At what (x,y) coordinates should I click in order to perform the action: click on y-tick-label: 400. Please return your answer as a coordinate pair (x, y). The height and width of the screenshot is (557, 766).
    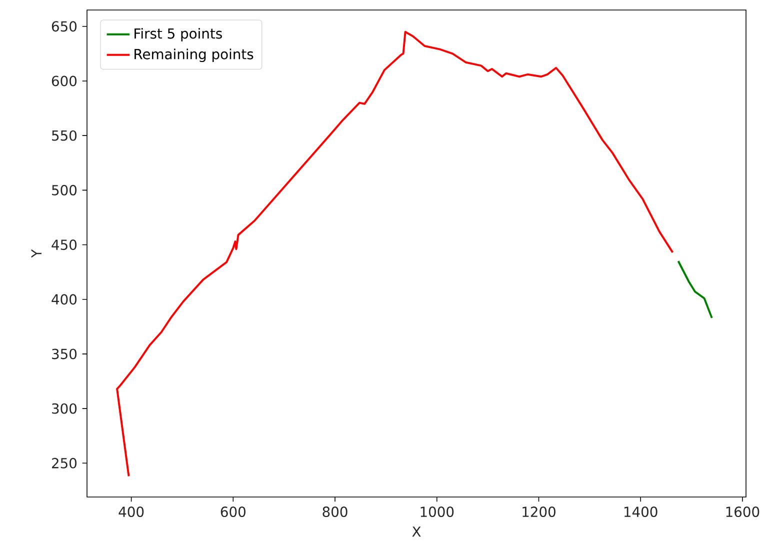
    Looking at the image, I should click on (64, 299).